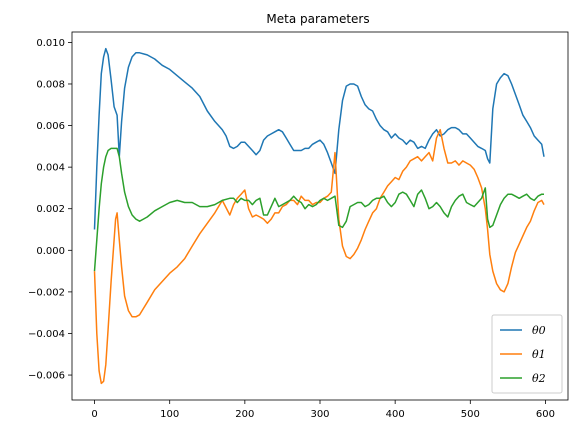 The width and height of the screenshot is (576, 435). Describe the element at coordinates (470, 414) in the screenshot. I see `x-tick-label: 500` at that location.